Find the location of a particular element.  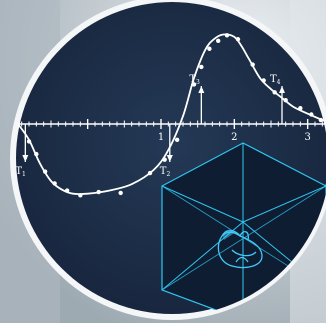

heart-icon is located at coordinates (240, 249).